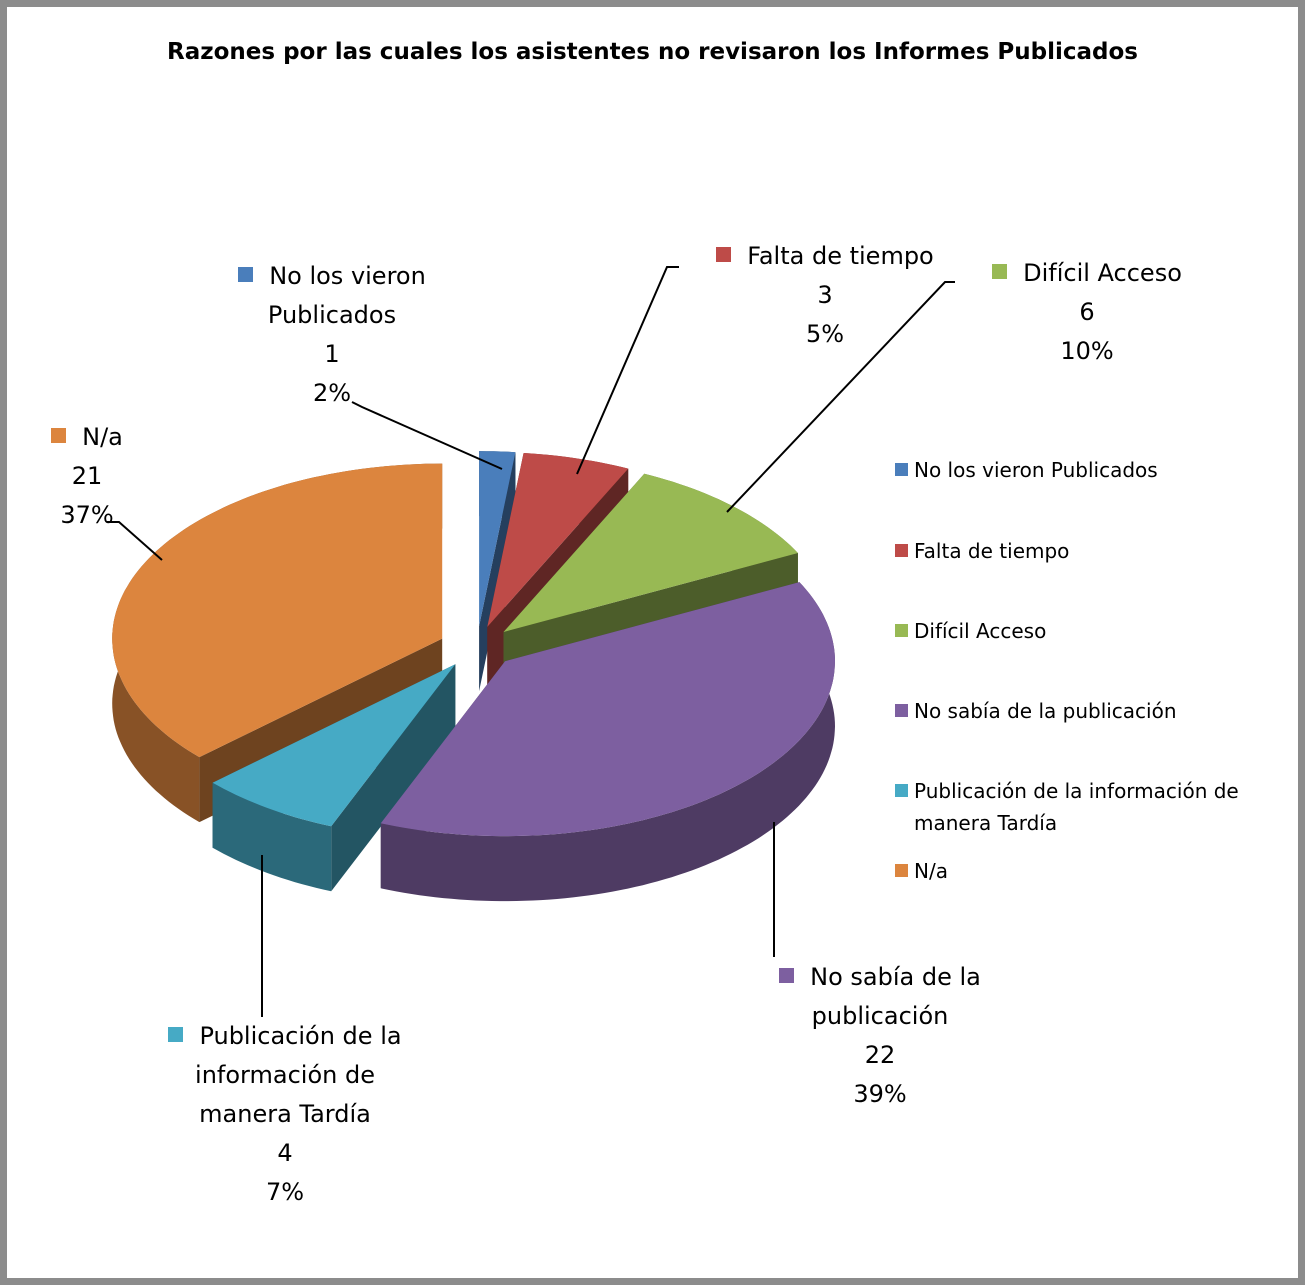 The height and width of the screenshot is (1285, 1305). I want to click on legend-item: N/a, so click(1080, 871).